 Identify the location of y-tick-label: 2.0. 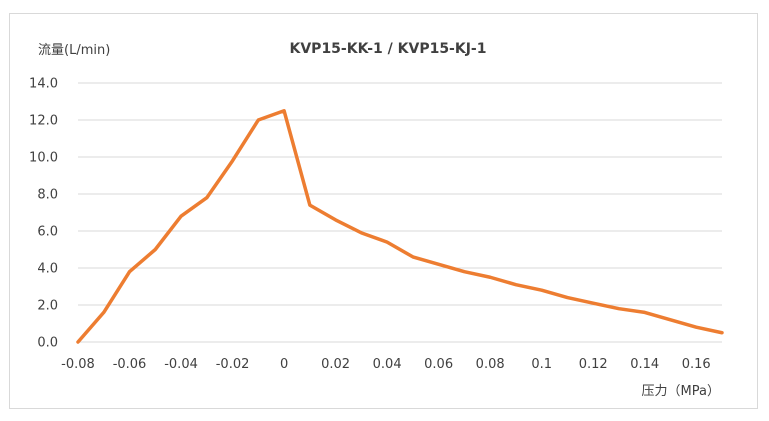
(47, 306).